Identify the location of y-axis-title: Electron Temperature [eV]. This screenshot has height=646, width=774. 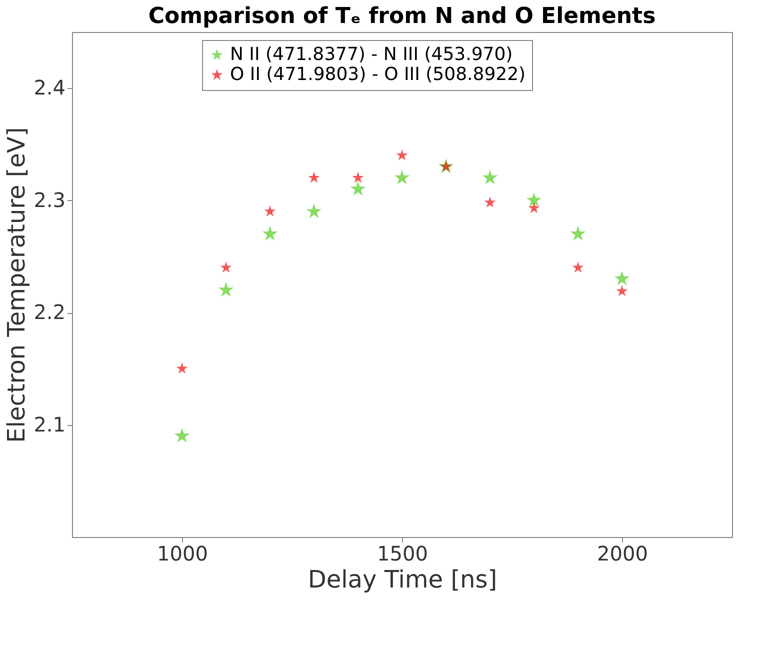
(16, 285).